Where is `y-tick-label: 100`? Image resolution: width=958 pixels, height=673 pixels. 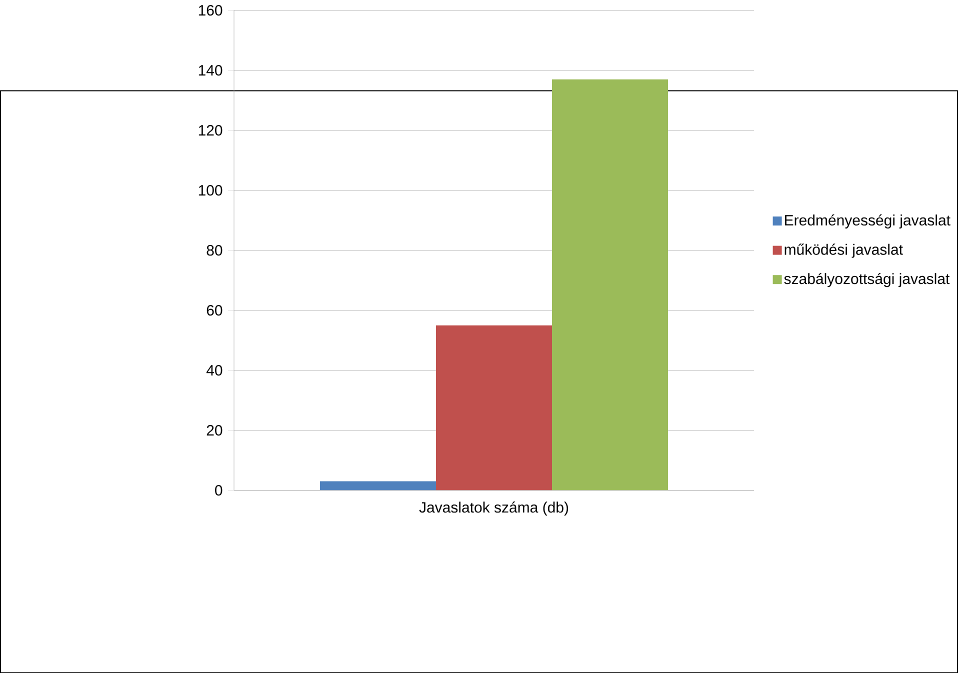 y-tick-label: 100 is located at coordinates (210, 190).